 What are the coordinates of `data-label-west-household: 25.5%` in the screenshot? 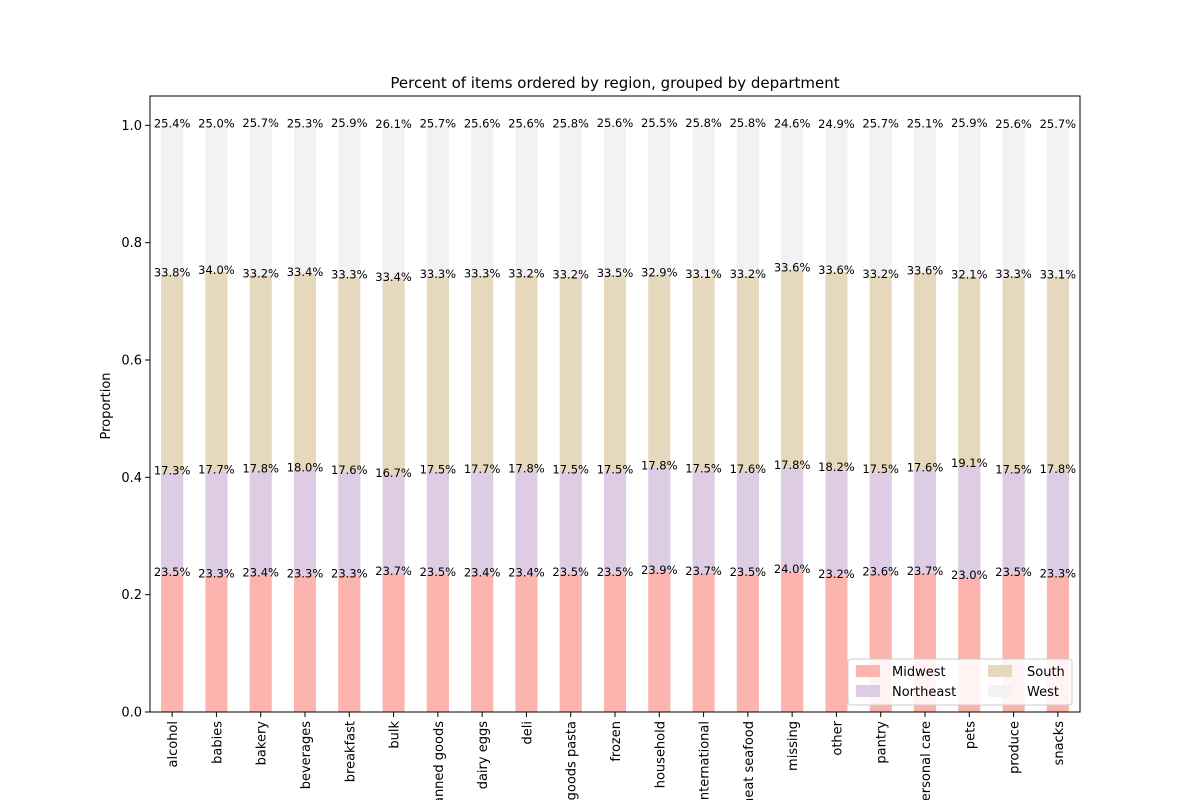 It's located at (659, 123).